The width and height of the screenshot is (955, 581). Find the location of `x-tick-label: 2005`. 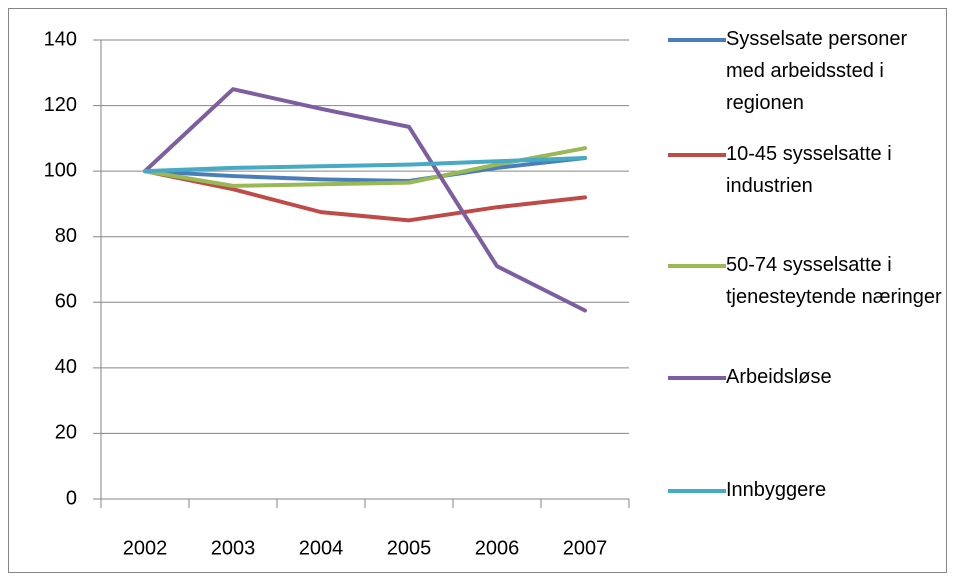

x-tick-label: 2005 is located at coordinates (409, 548).